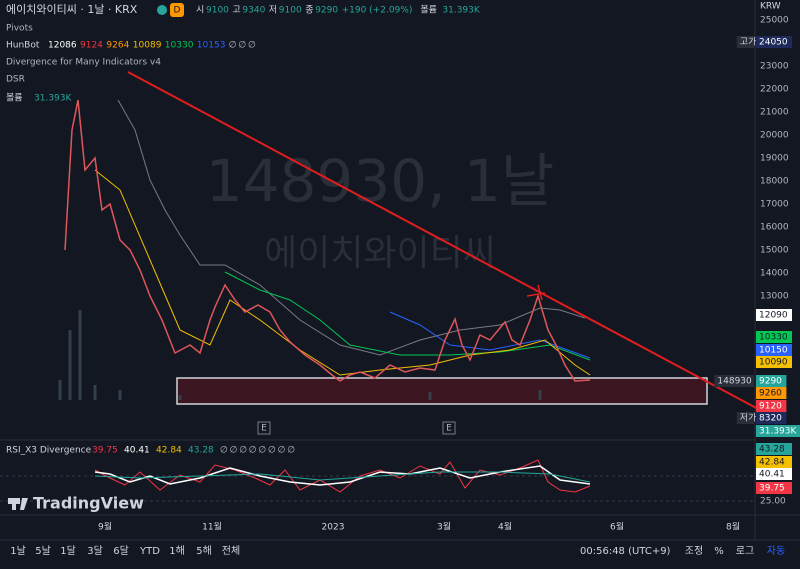 This screenshot has width=800, height=569. What do you see at coordinates (105, 451) in the screenshot?
I see `rsi-value: 39.75` at bounding box center [105, 451].